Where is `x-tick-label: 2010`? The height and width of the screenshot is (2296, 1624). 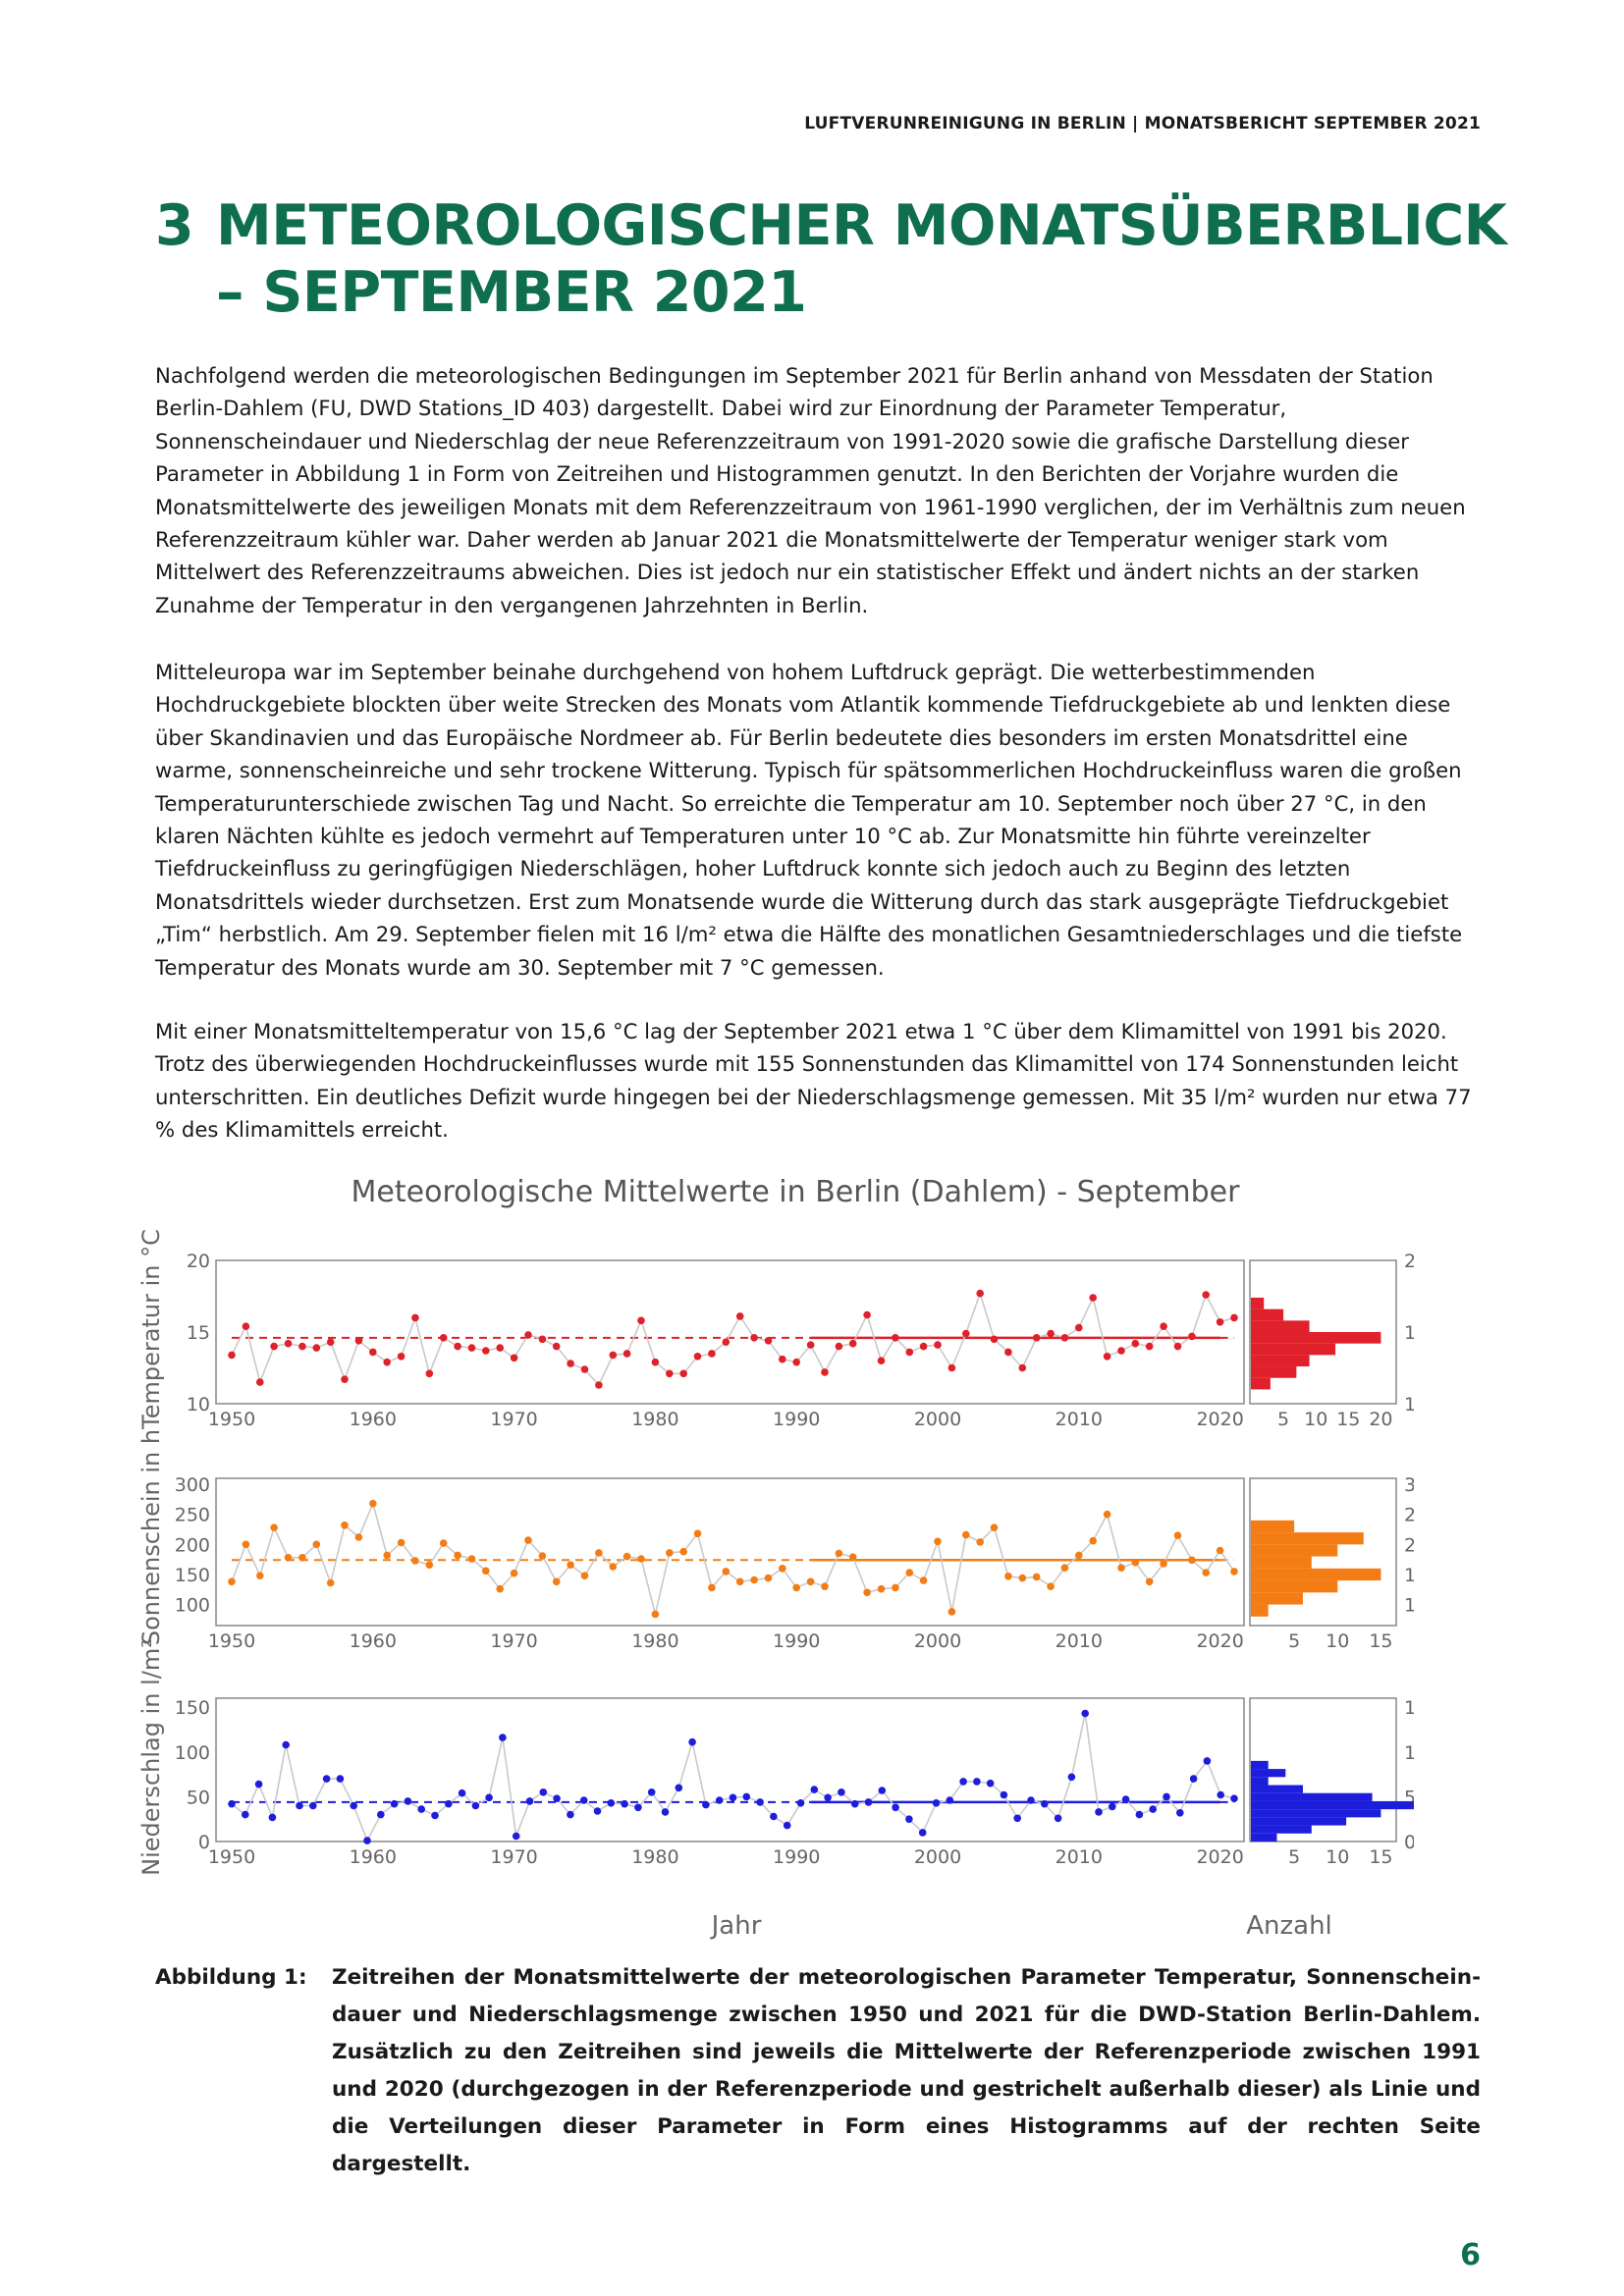
x-tick-label: 2010 is located at coordinates (1079, 1419).